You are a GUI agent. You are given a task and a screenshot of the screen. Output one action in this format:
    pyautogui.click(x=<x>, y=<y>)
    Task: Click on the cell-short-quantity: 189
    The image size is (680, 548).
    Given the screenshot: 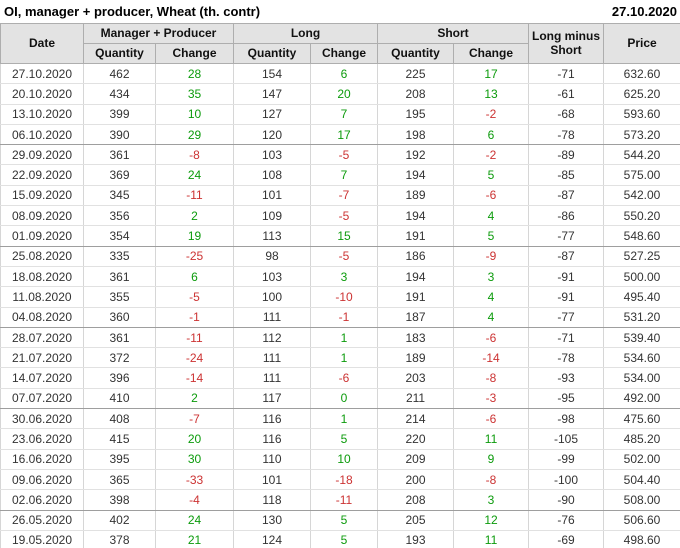 What is the action you would take?
    pyautogui.click(x=416, y=358)
    